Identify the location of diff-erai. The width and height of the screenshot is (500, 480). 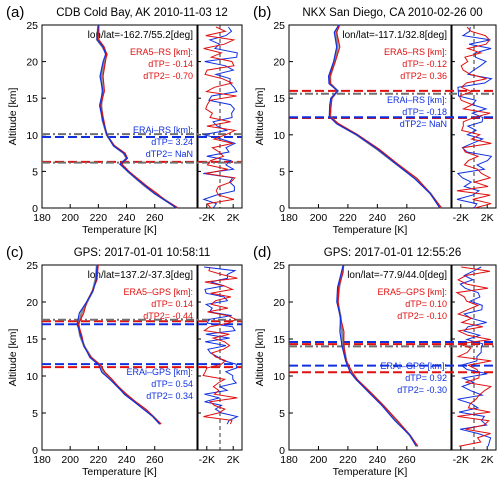
(474, 356).